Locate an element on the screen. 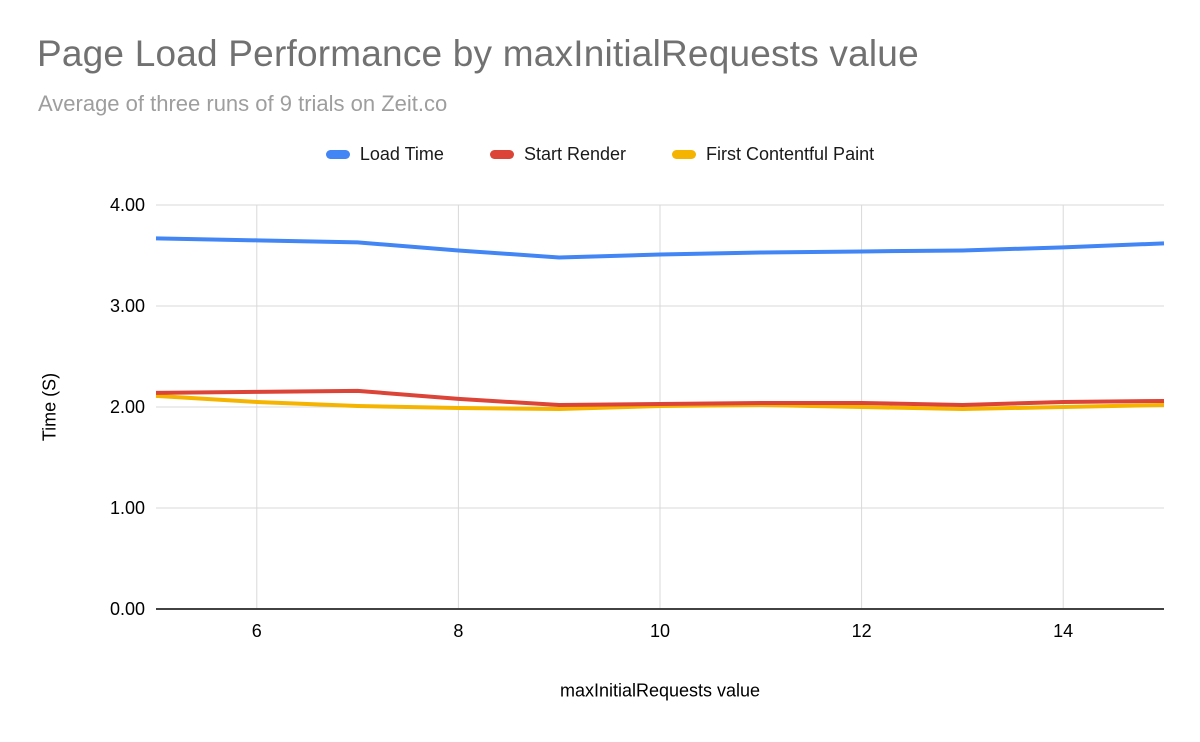 The image size is (1200, 742). x-tick-label: 10 is located at coordinates (660, 631).